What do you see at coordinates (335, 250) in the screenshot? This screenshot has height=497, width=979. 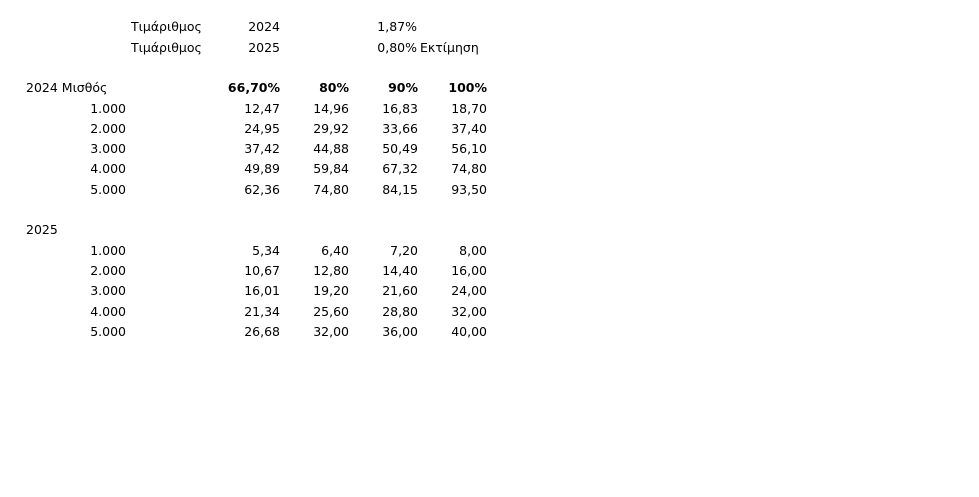 I see `value-cell: 6,40` at bounding box center [335, 250].